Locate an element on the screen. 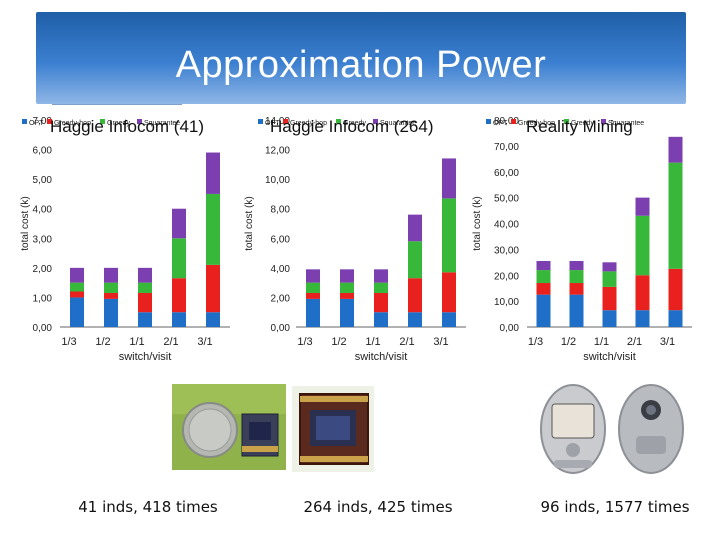  caption-chart-1: 41 inds, 418 times is located at coordinates (148, 507).